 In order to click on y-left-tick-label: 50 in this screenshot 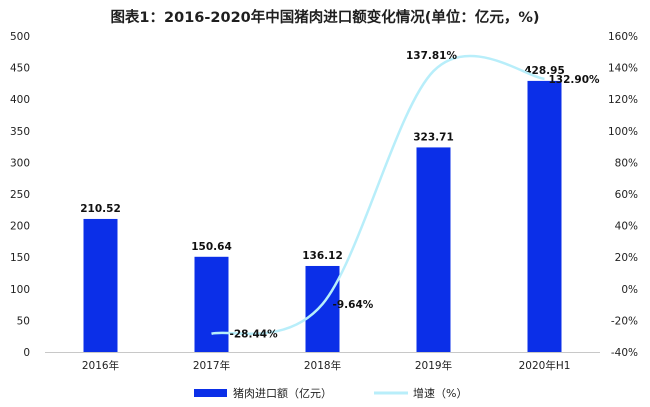, I will do `click(23, 321)`.